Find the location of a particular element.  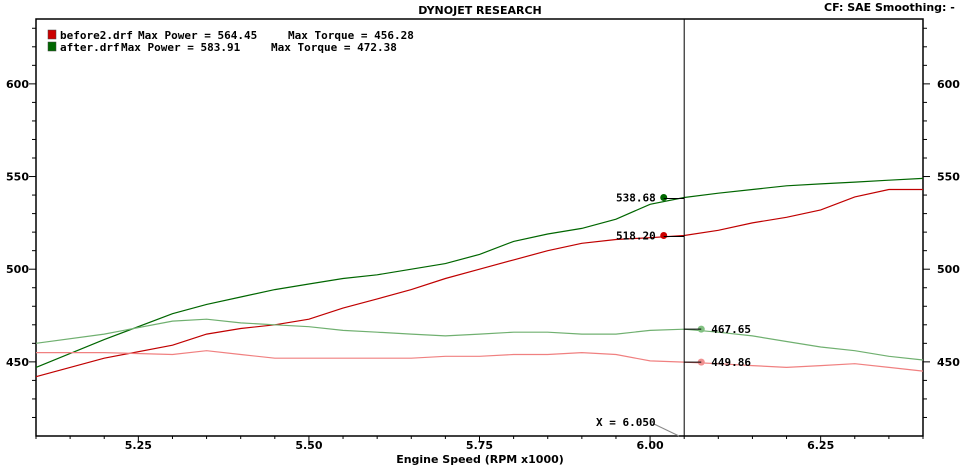

legend-before-file: before2.drf is located at coordinates (96, 35).